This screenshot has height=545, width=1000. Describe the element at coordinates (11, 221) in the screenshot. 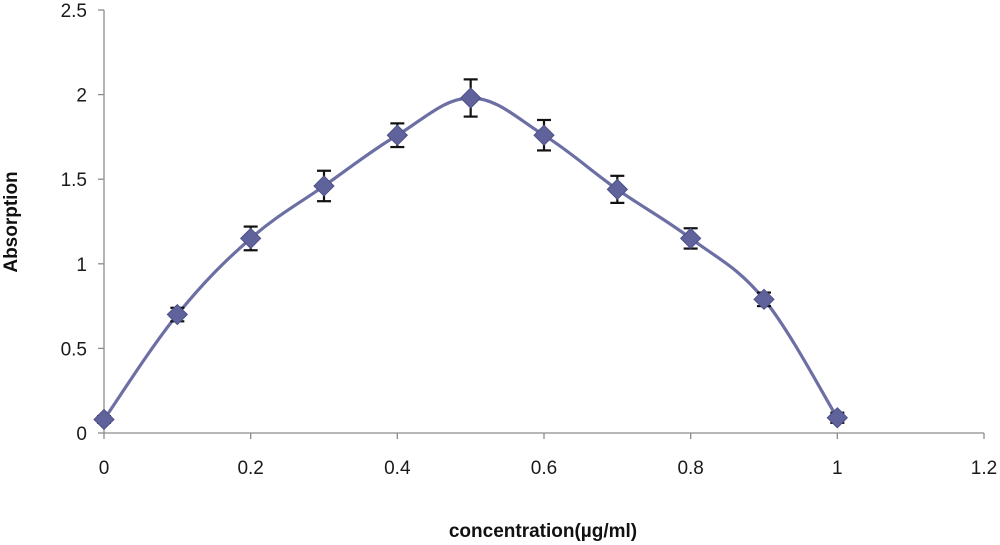

I see `y-axis-title: Absorption` at that location.